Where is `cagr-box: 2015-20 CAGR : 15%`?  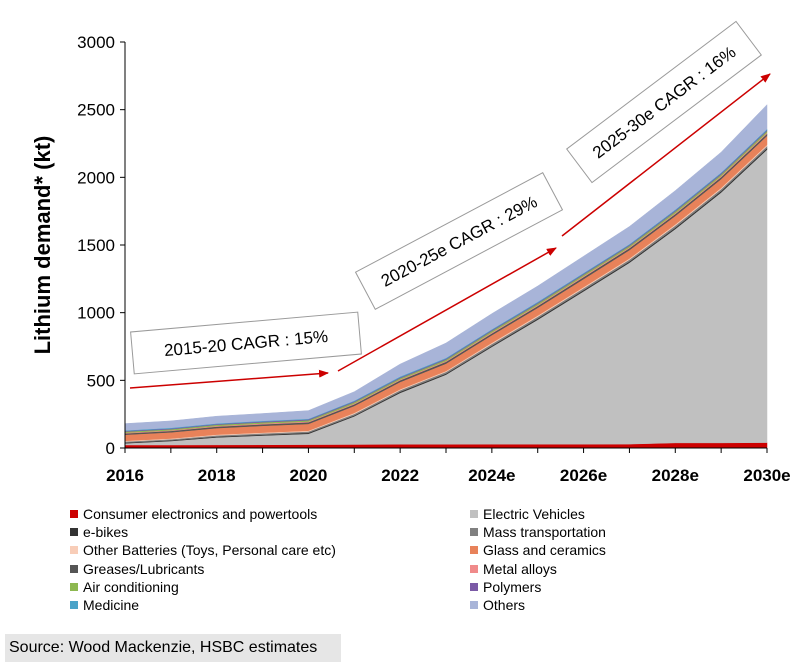
cagr-box: 2015-20 CAGR : 15% is located at coordinates (246, 343).